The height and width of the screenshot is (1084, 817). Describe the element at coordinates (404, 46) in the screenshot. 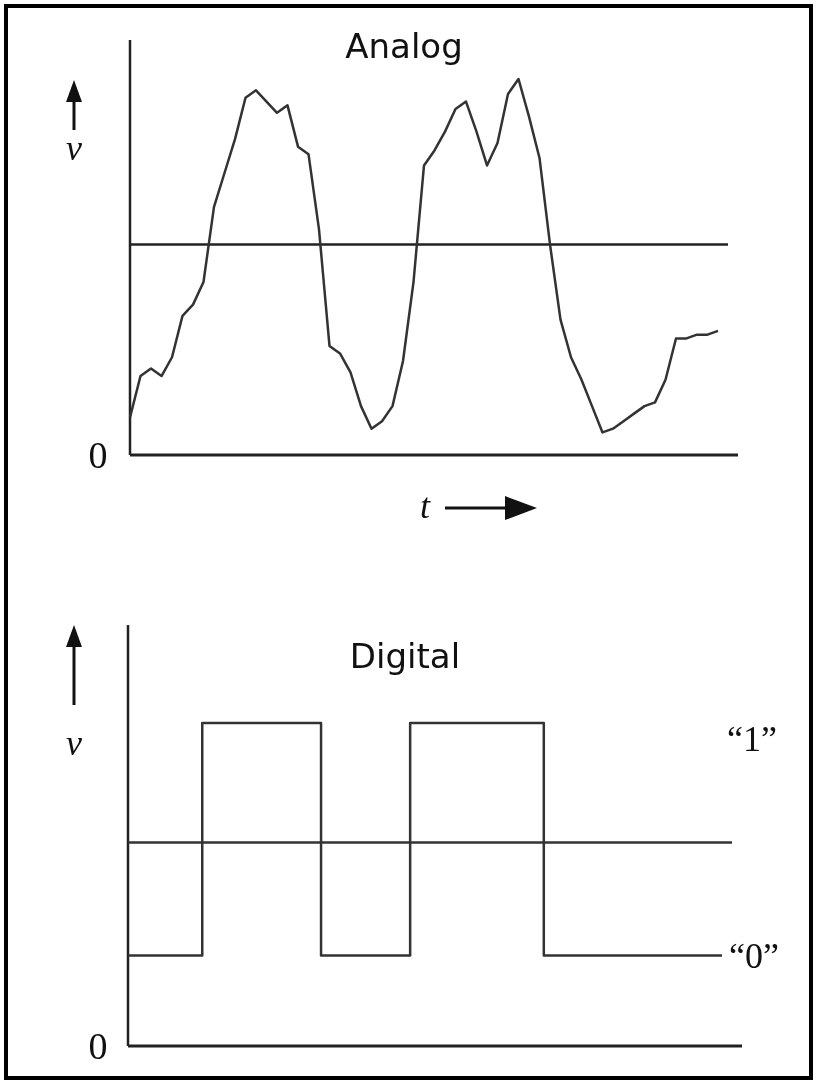

I see `chart-title: Analog` at that location.